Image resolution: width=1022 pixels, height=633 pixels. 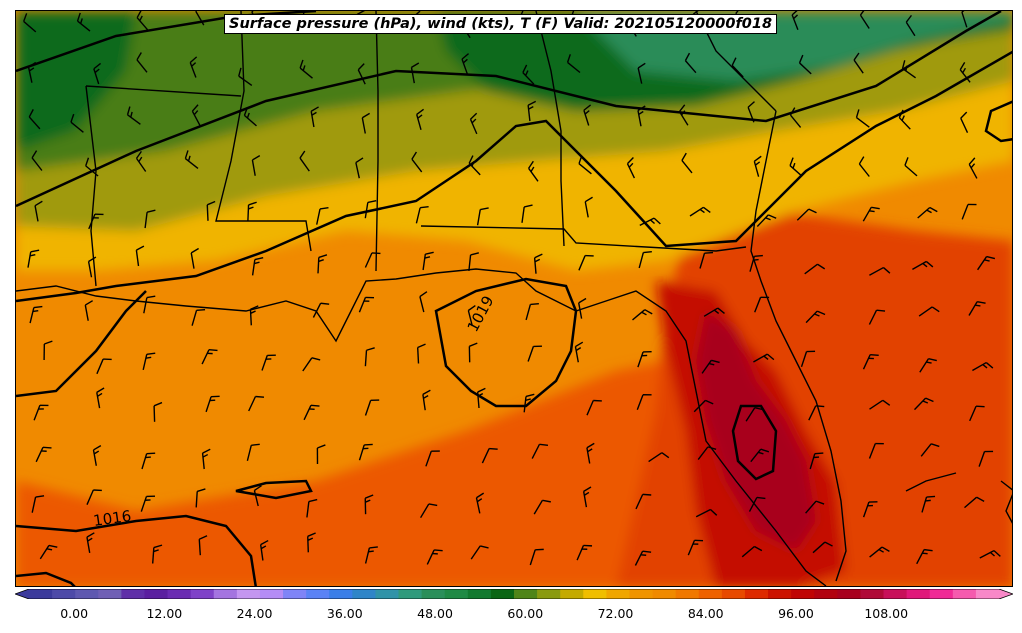 What do you see at coordinates (435, 613) in the screenshot?
I see `colorbar-tick-label: 48.00` at bounding box center [435, 613].